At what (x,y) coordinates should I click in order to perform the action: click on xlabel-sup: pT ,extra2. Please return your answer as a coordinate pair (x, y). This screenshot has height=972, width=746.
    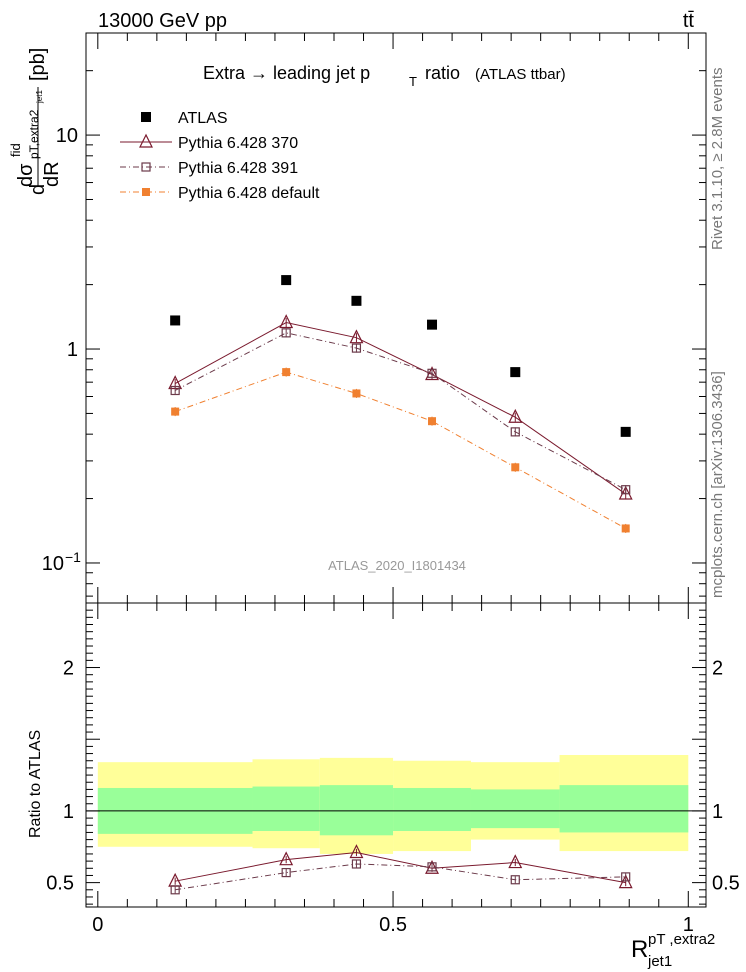
    Looking at the image, I should click on (681, 939).